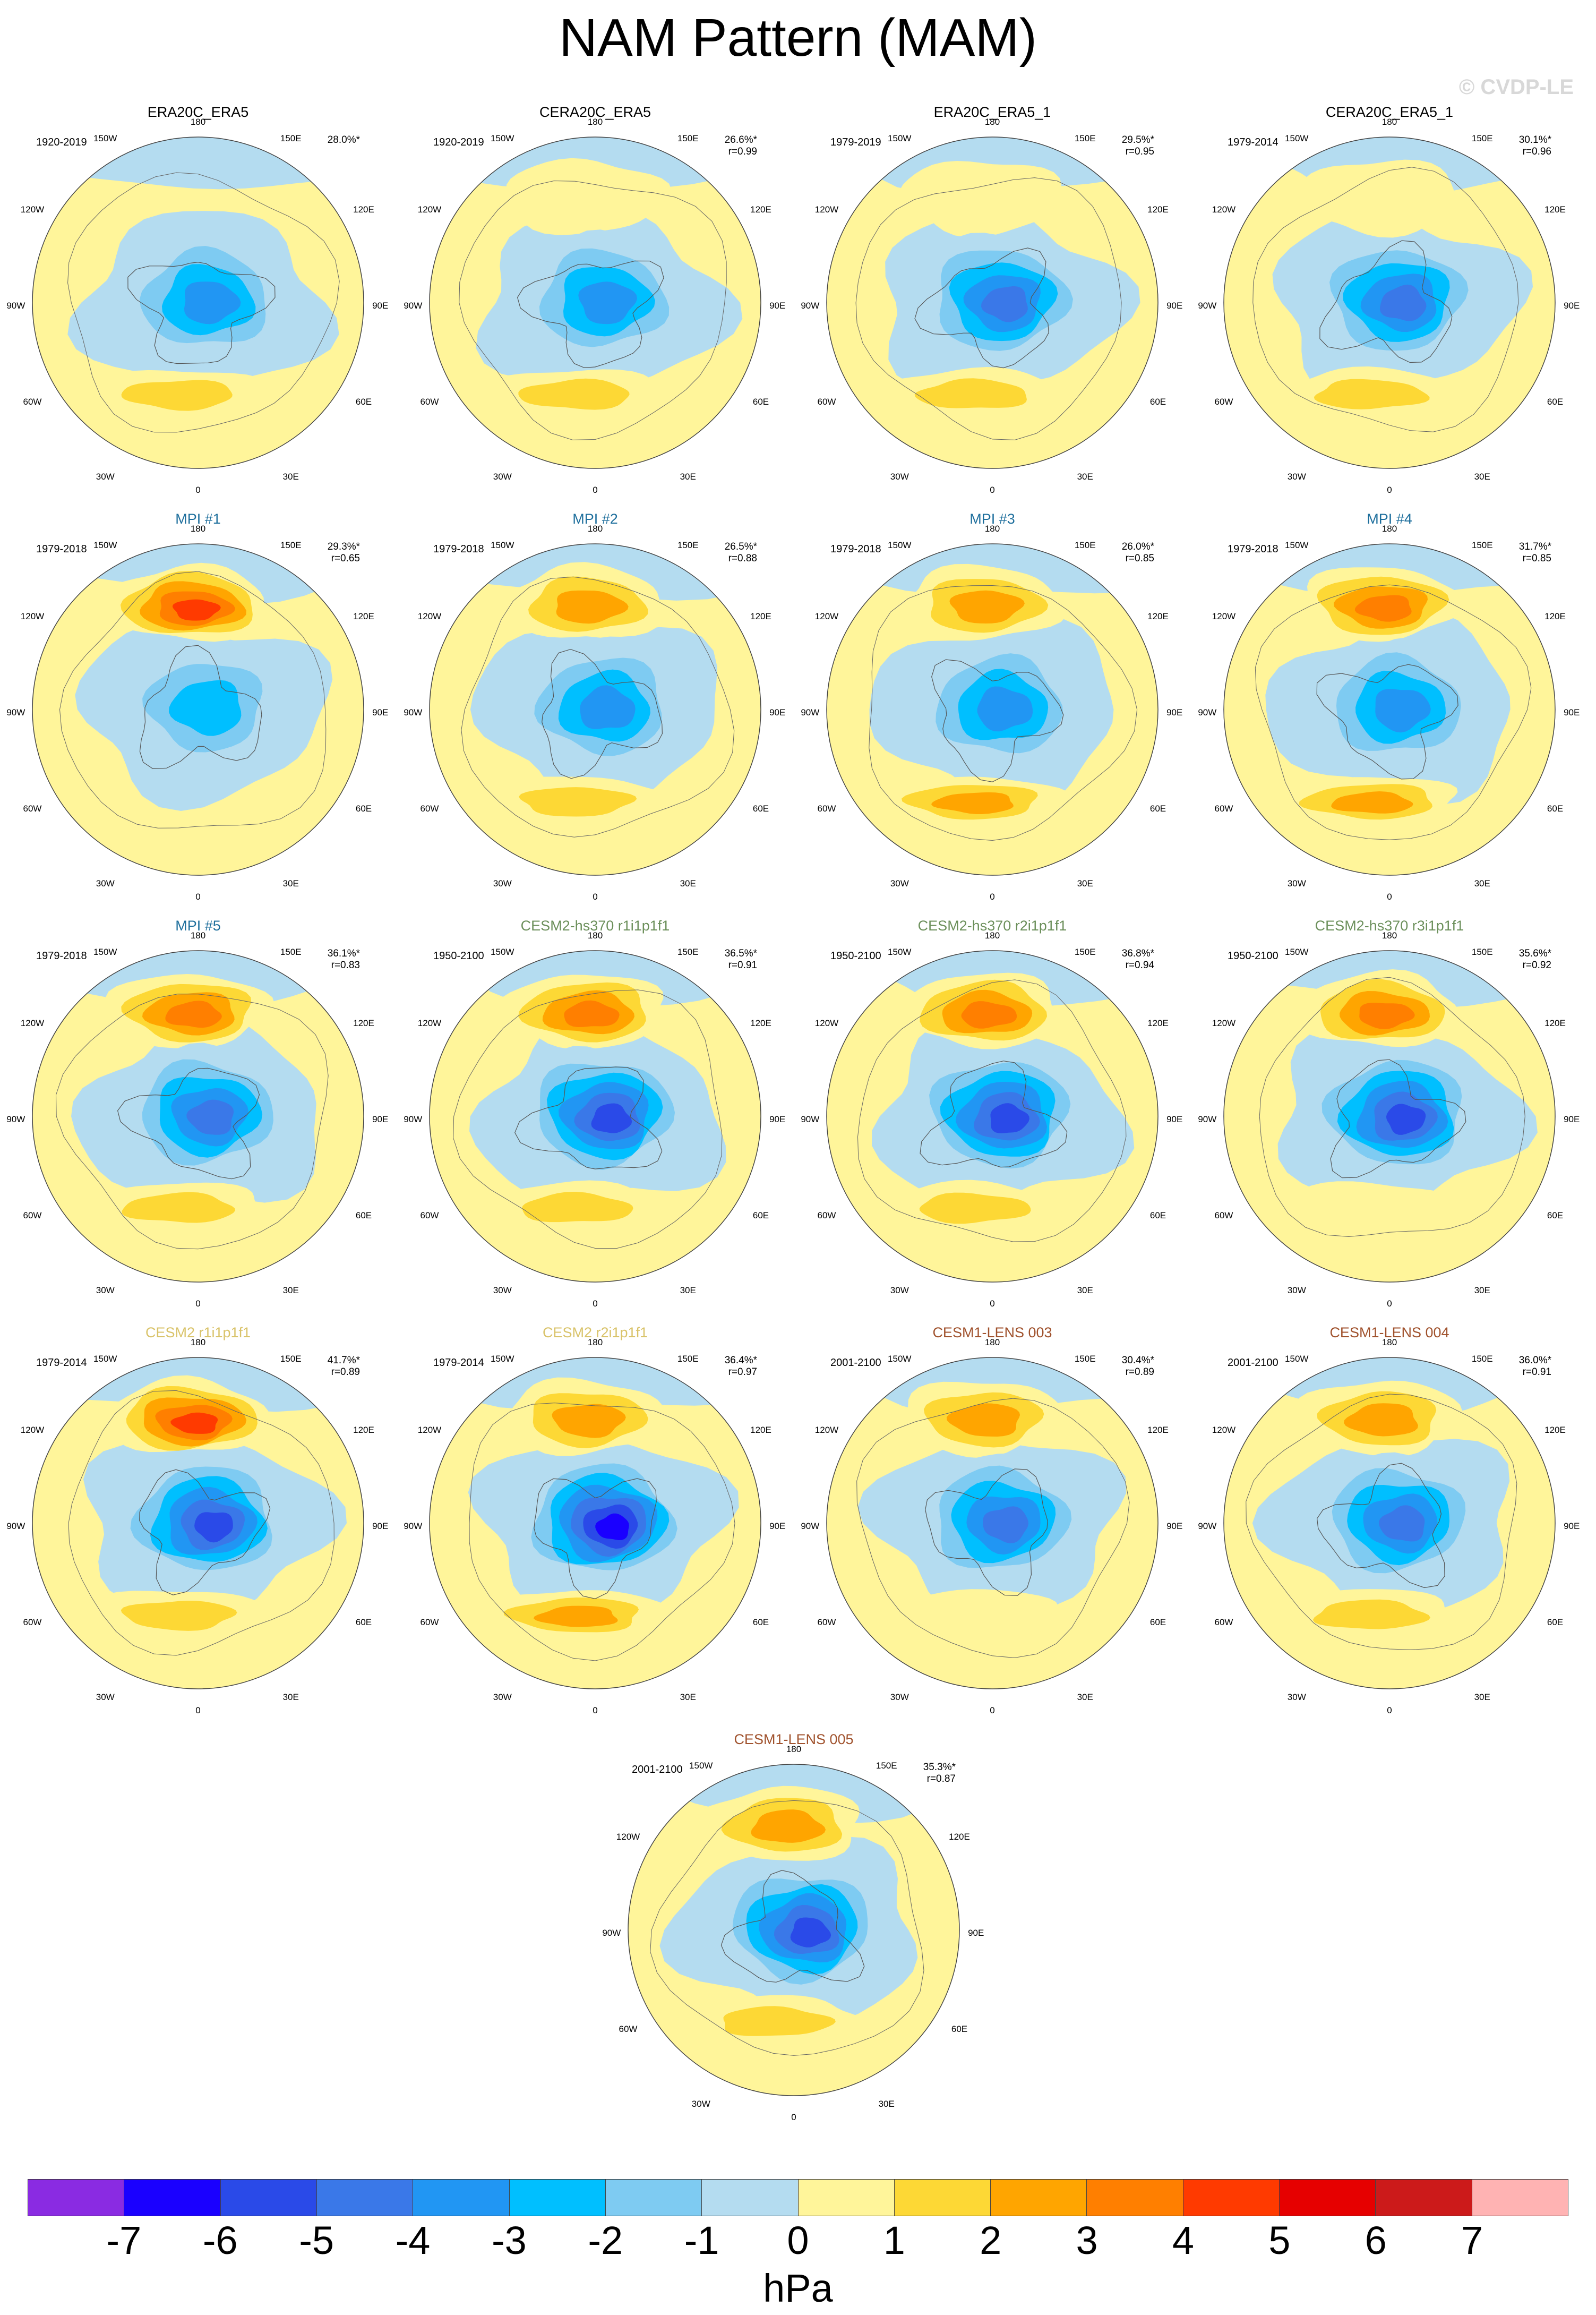 This screenshot has height=2315, width=1596. I want to click on explained-variance: 30.1%*, so click(1534, 140).